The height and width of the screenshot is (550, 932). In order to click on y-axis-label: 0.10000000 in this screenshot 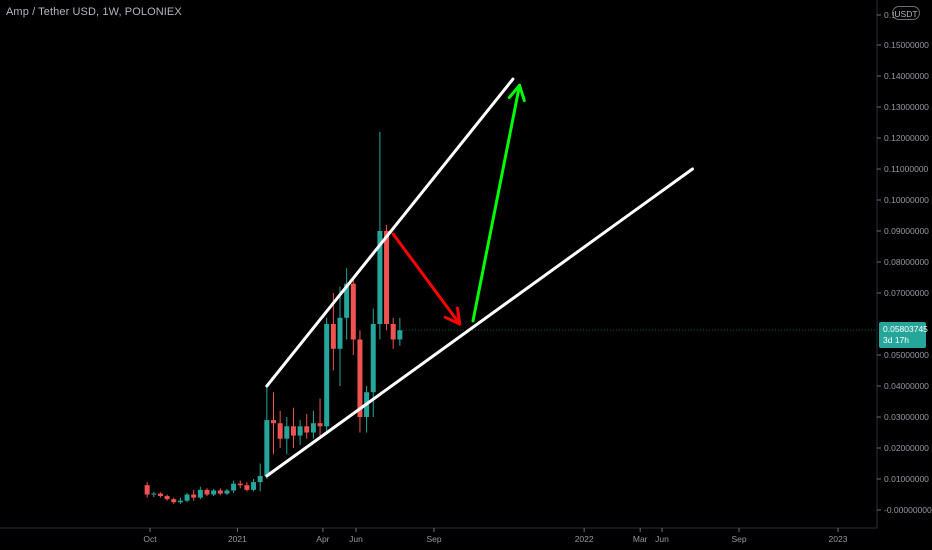, I will do `click(906, 200)`.